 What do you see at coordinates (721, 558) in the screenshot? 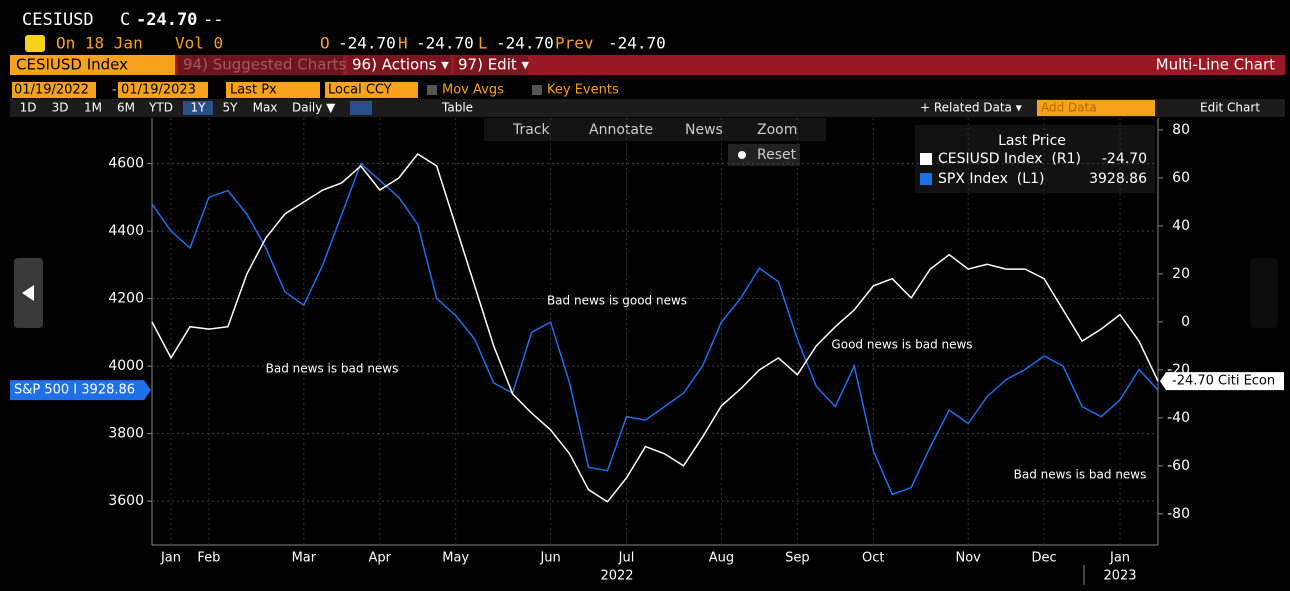
I see `x-tick-label: Aug` at bounding box center [721, 558].